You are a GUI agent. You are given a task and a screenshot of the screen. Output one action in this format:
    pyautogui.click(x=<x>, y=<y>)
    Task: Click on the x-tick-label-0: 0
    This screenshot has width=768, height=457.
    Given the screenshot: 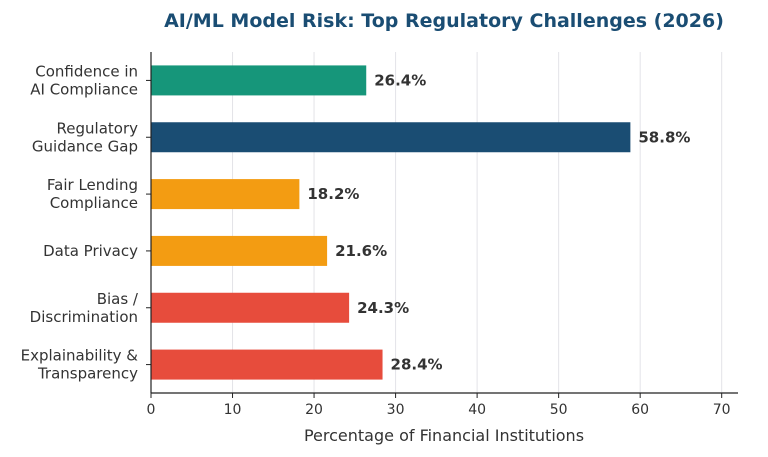 What is the action you would take?
    pyautogui.click(x=151, y=410)
    